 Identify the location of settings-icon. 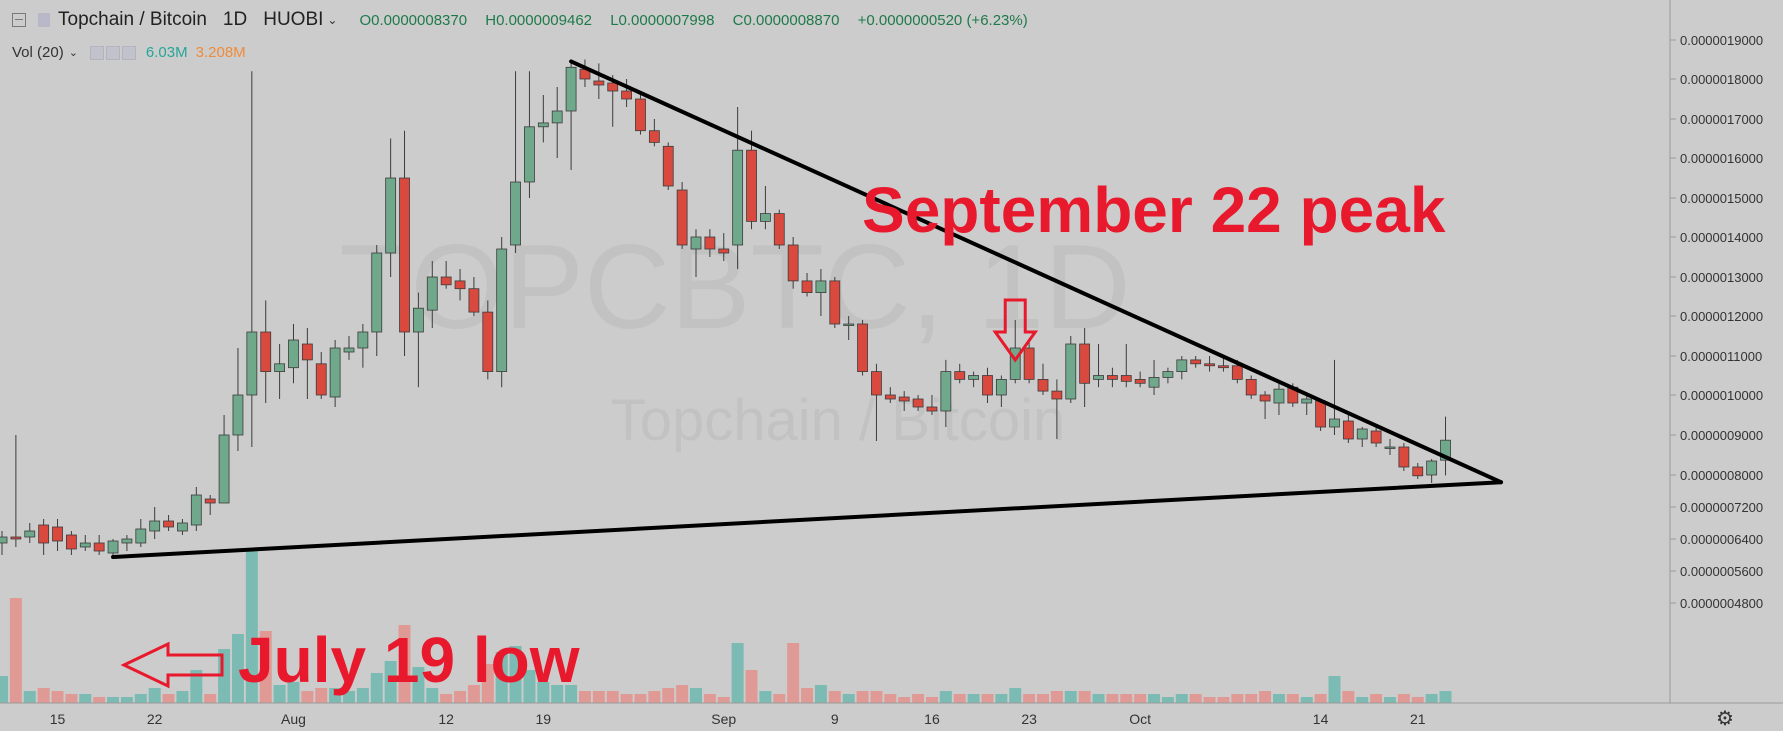
(112, 52).